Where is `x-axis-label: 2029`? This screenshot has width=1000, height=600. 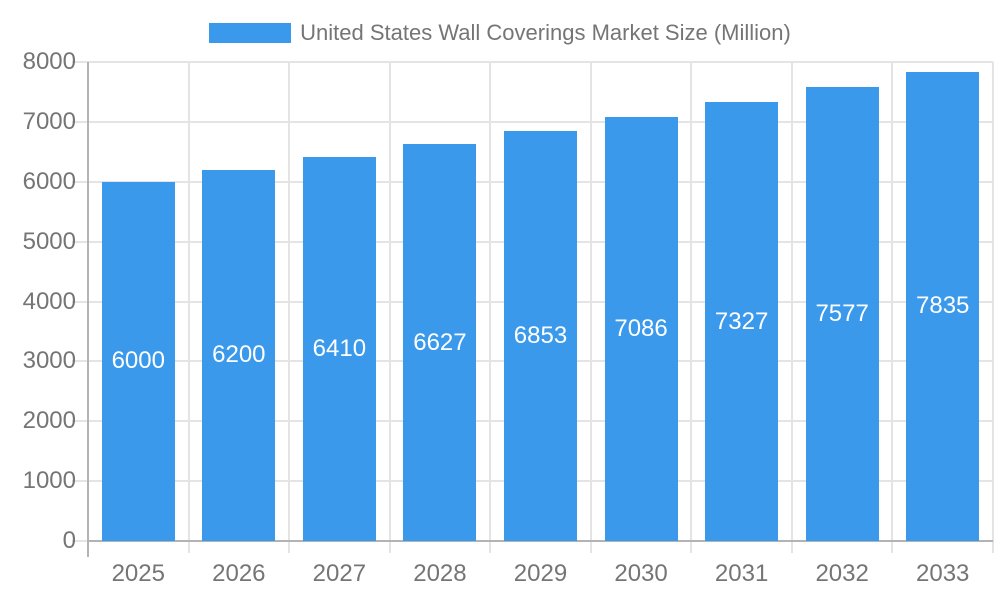 x-axis-label: 2029 is located at coordinates (540, 573).